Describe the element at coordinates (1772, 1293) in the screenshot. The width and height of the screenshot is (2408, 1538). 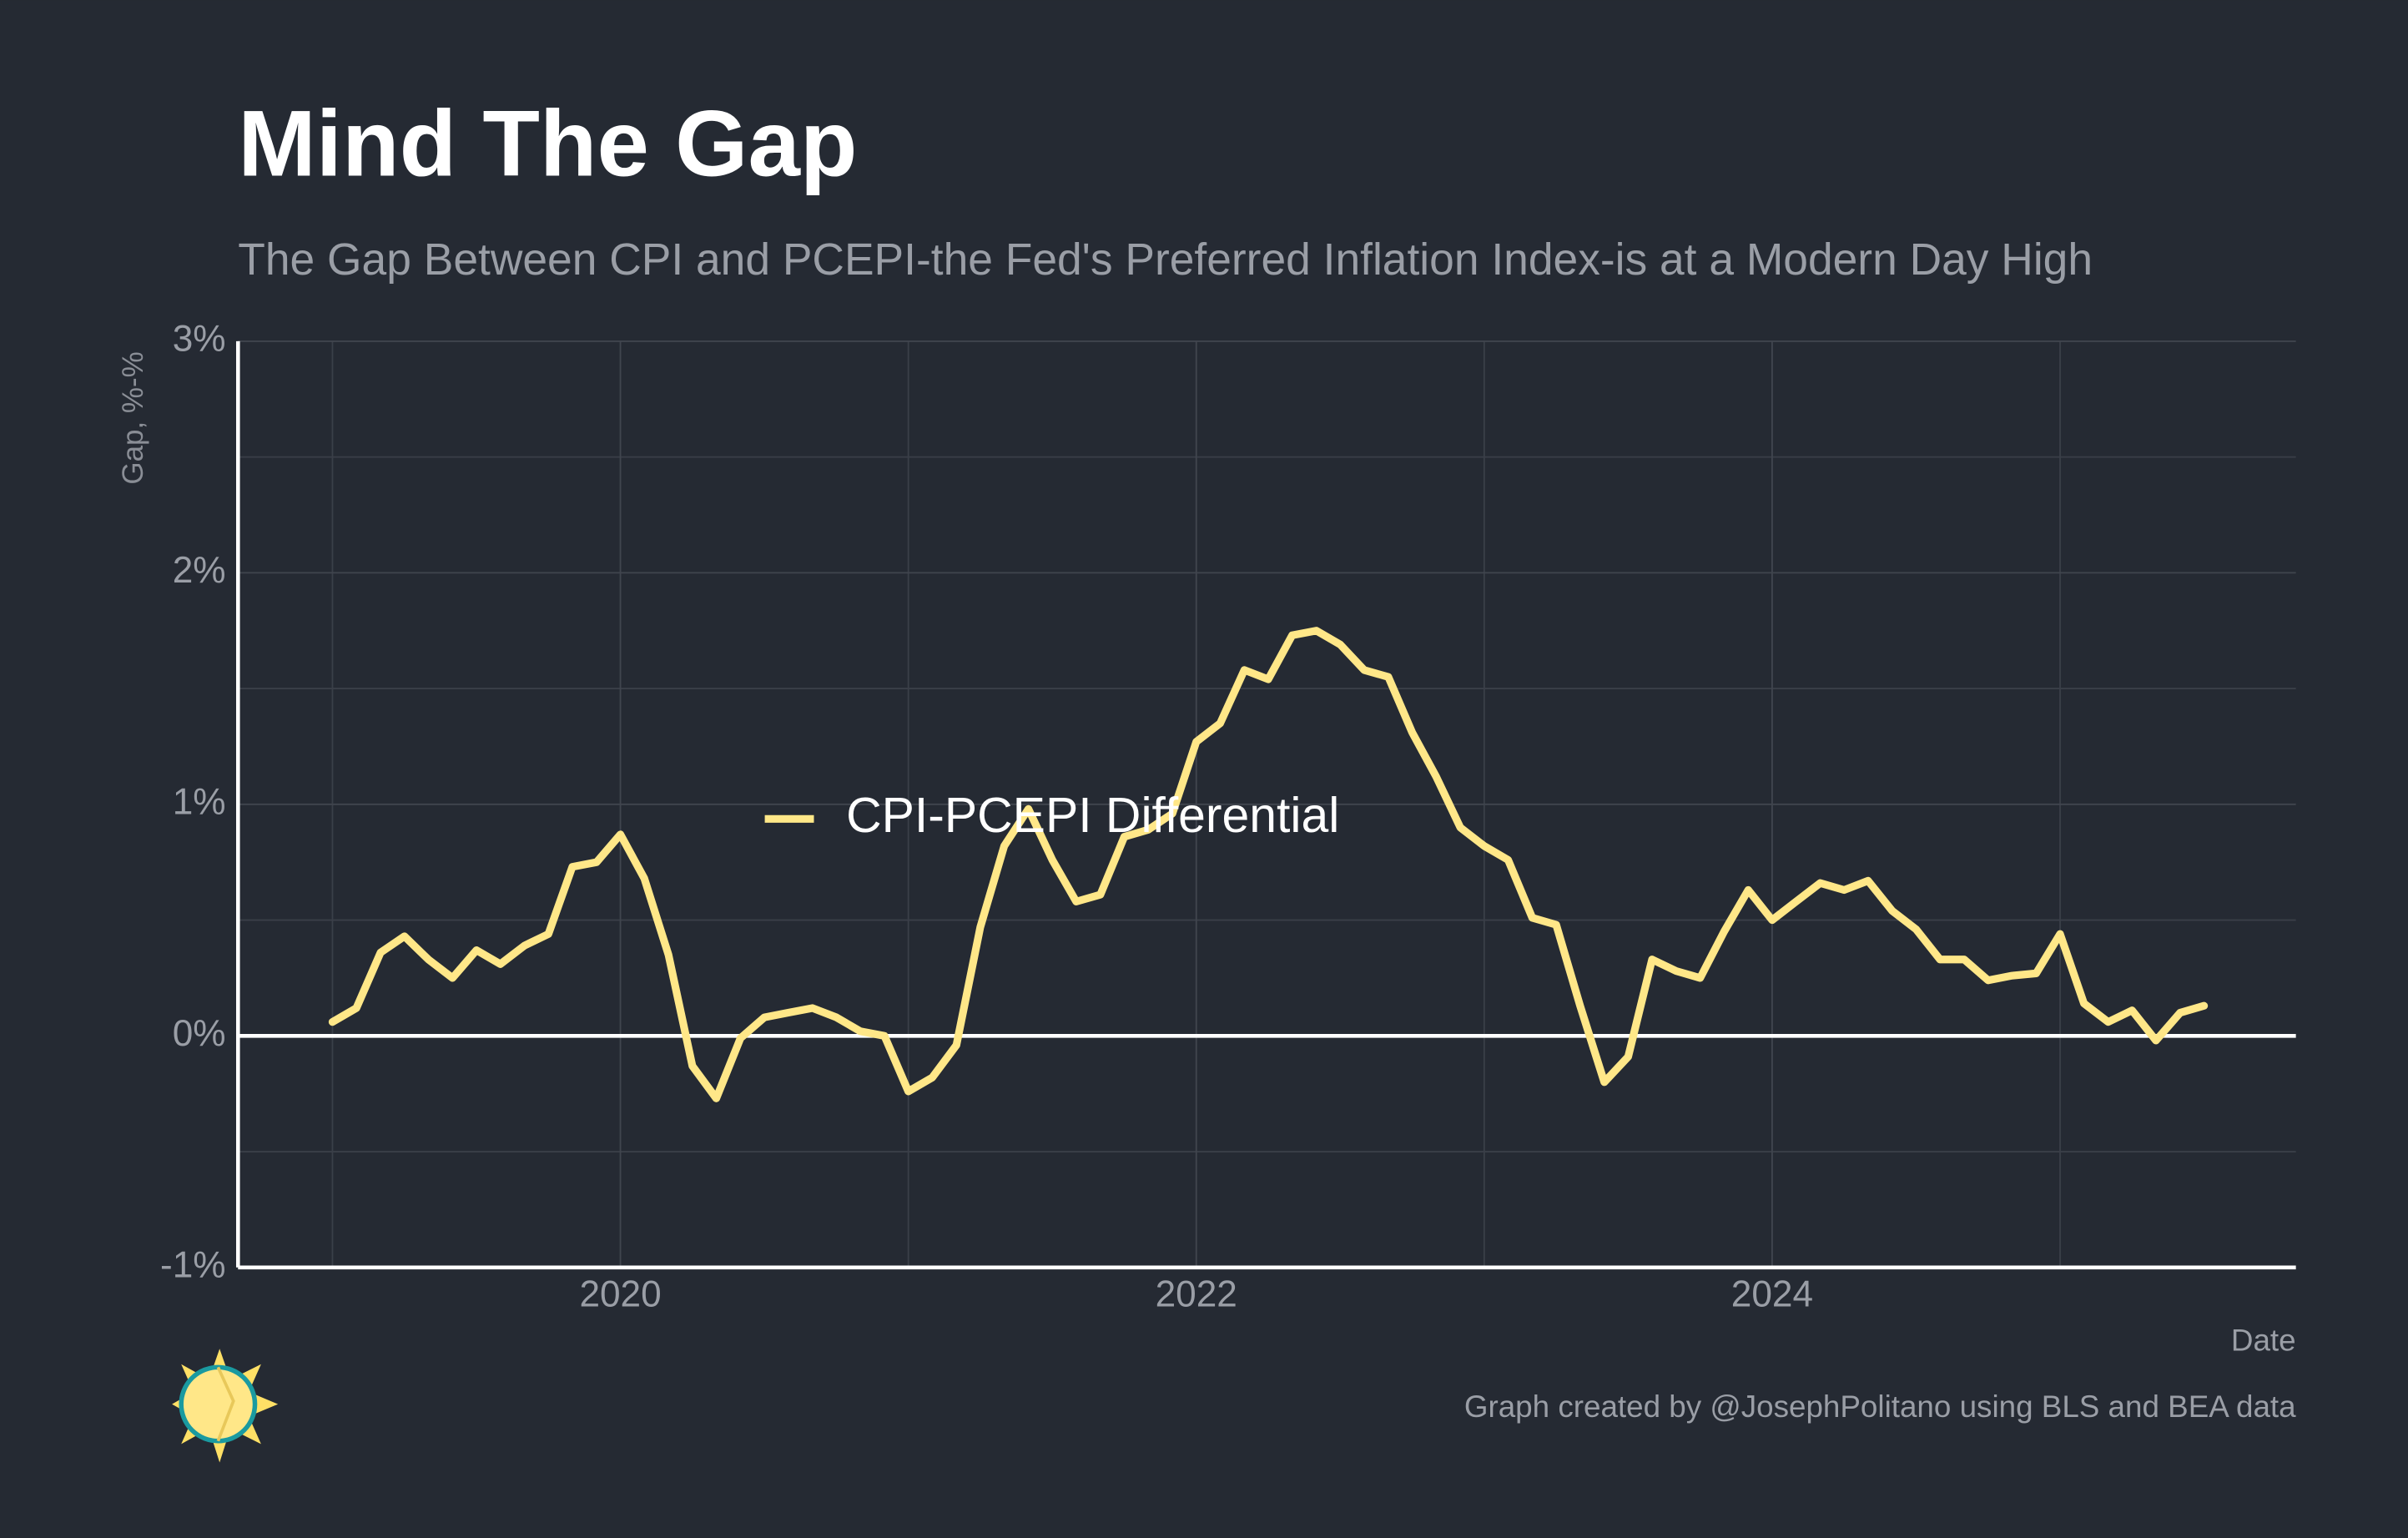
I see `x-tick-label: 2024` at that location.